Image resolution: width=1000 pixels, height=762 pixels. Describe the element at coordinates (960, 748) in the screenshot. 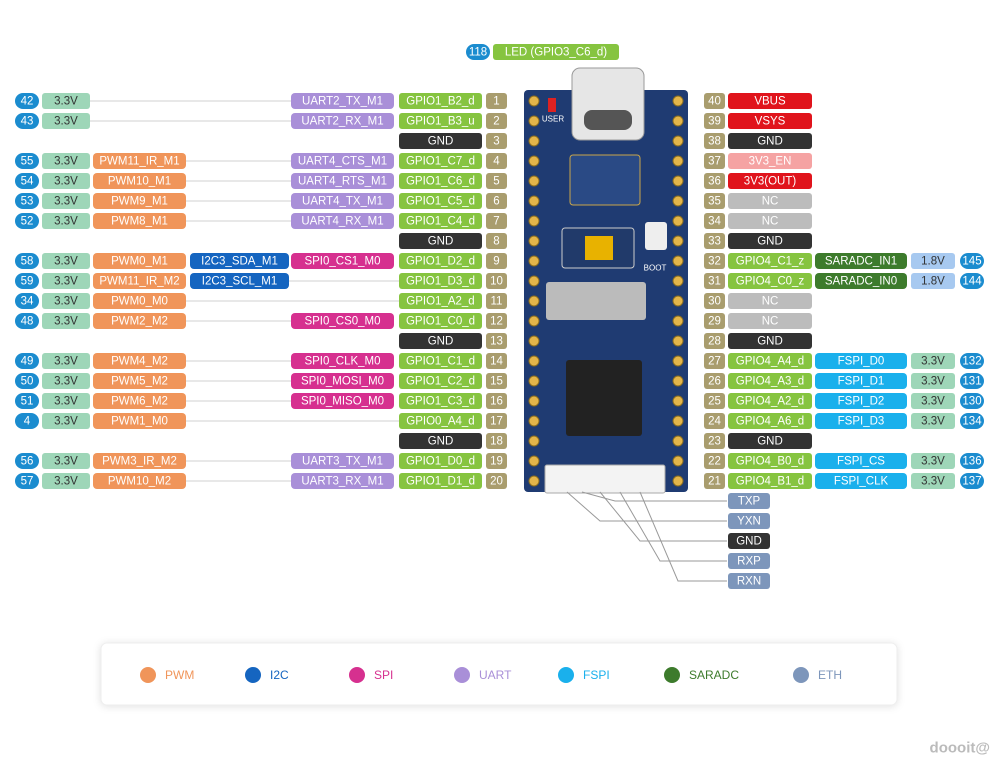

I see `watermark: doooit@` at that location.